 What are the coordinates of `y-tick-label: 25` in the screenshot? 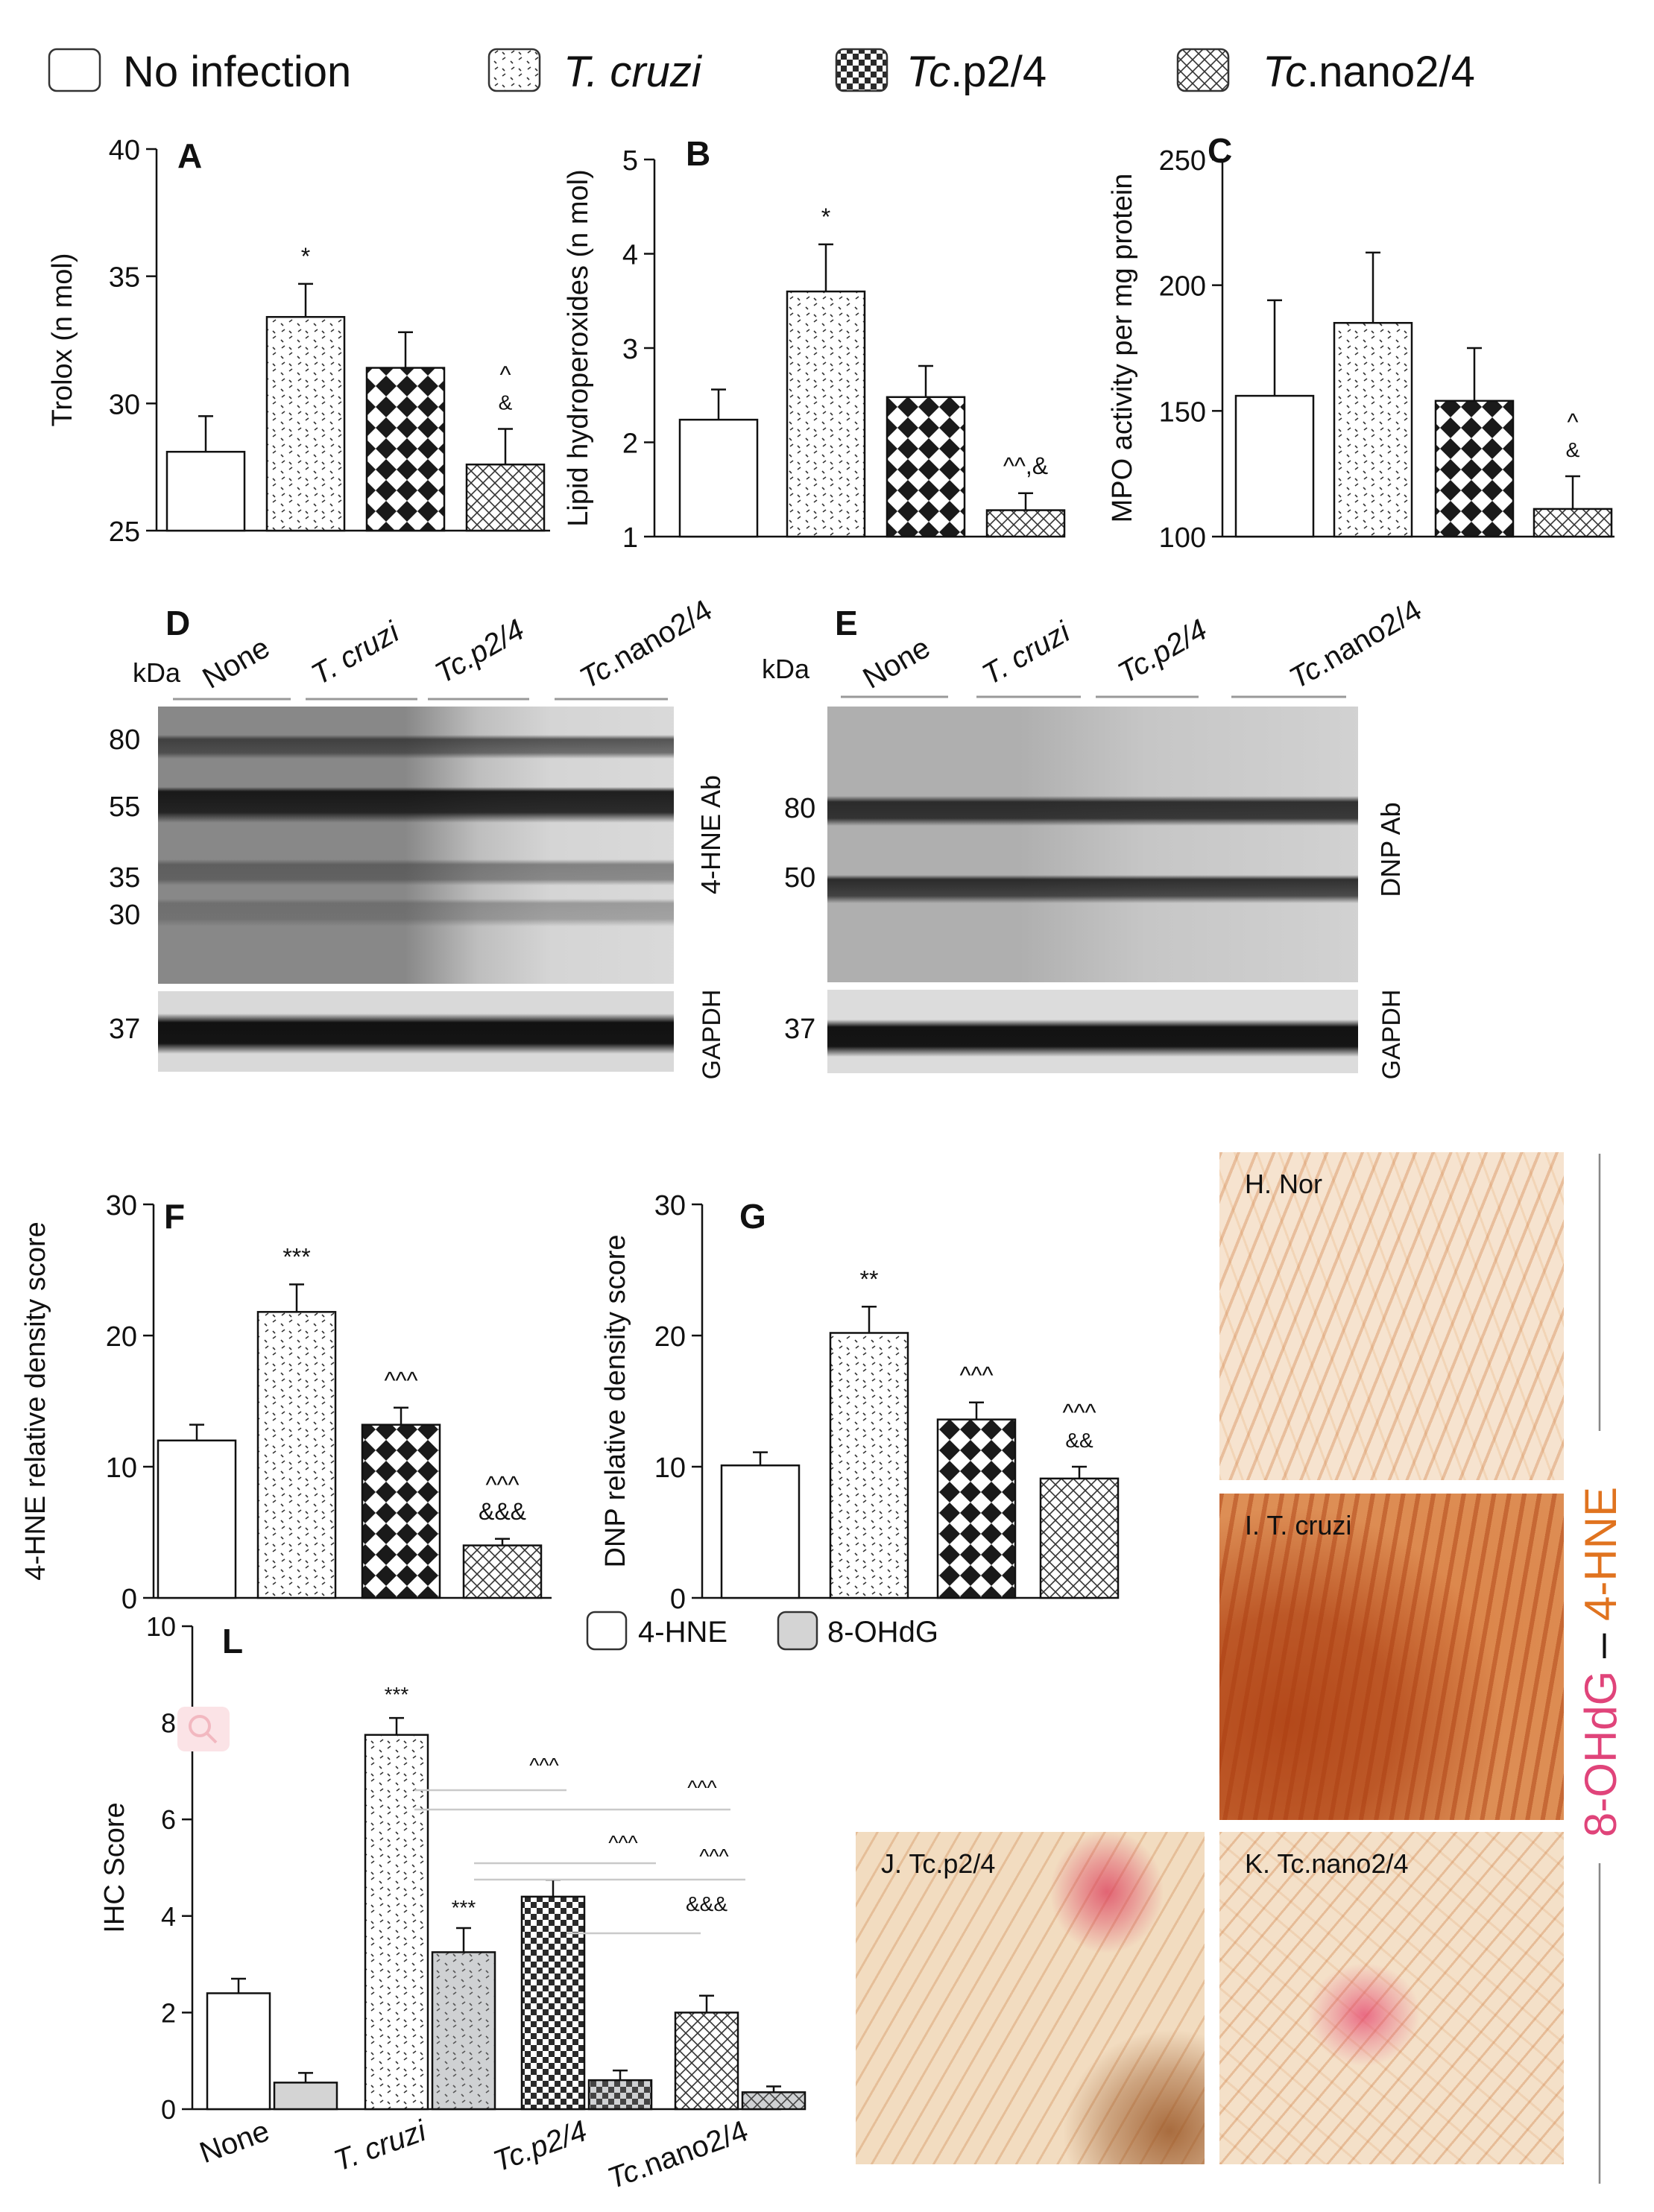 It's located at (124, 532).